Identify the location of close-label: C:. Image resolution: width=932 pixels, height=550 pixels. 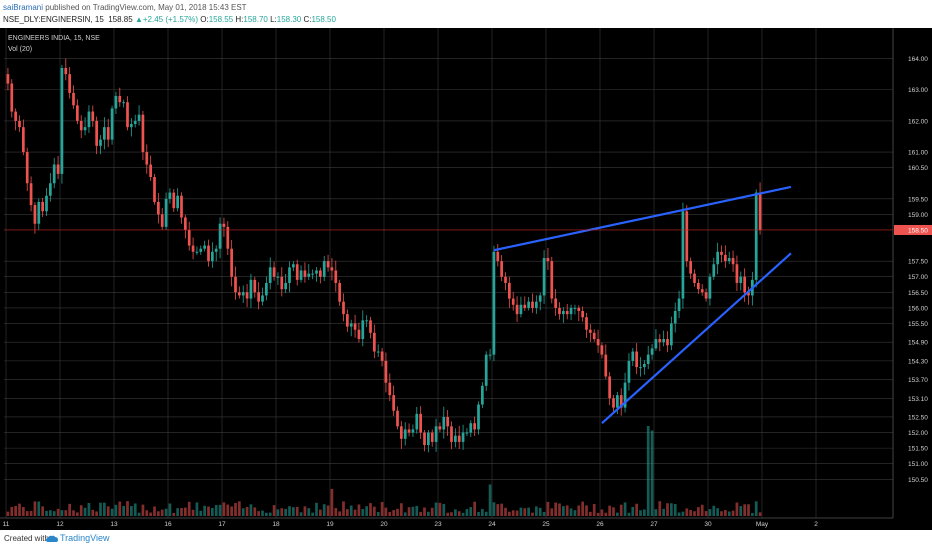
(307, 19).